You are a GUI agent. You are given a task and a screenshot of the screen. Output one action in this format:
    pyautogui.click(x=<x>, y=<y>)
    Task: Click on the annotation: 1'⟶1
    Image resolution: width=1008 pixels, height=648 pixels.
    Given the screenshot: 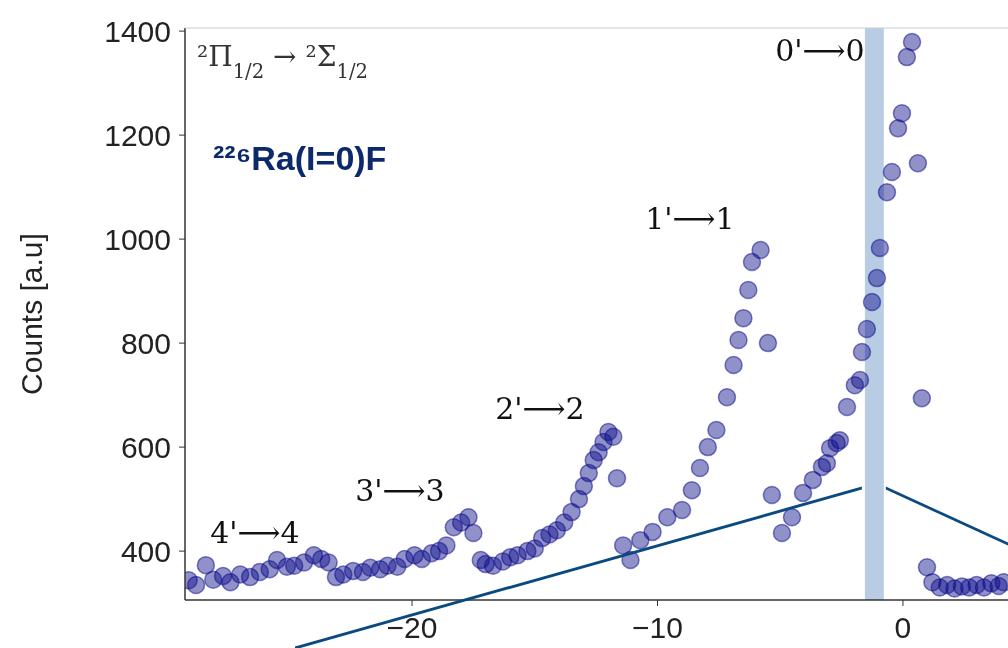 What is the action you would take?
    pyautogui.click(x=690, y=218)
    